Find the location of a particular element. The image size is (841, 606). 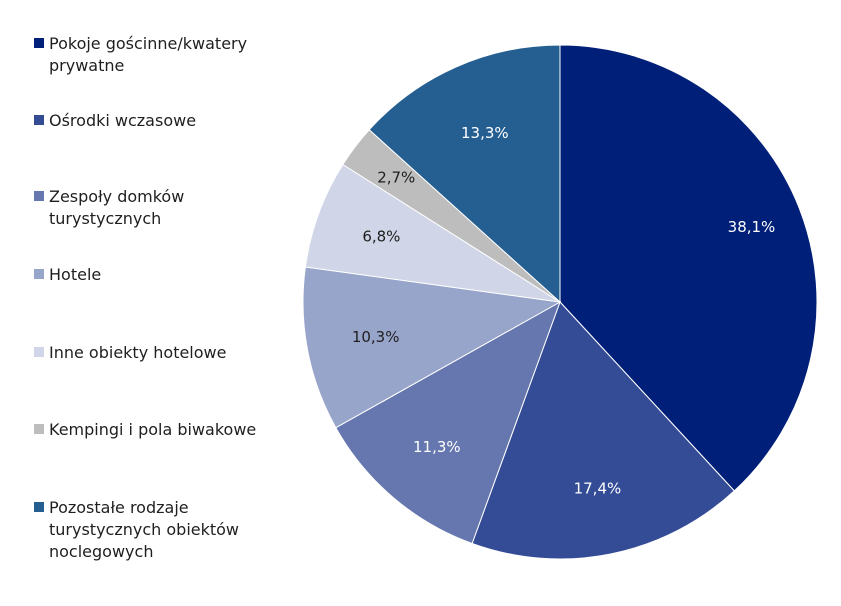

legend-label: Pokoje gościnne/kwatery prywatne is located at coordinates (148, 54).